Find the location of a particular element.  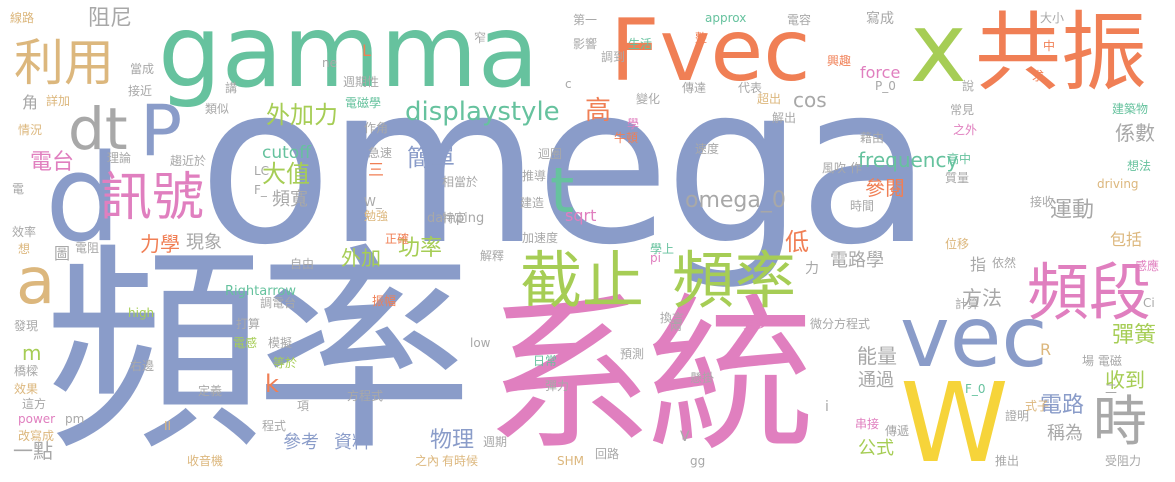

word-fangfa: 方法 is located at coordinates (982, 298).